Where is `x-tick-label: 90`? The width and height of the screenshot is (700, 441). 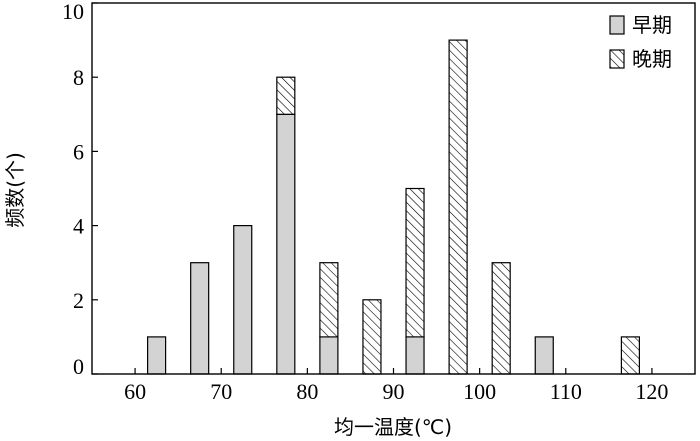
x-tick-label: 90 is located at coordinates (394, 391).